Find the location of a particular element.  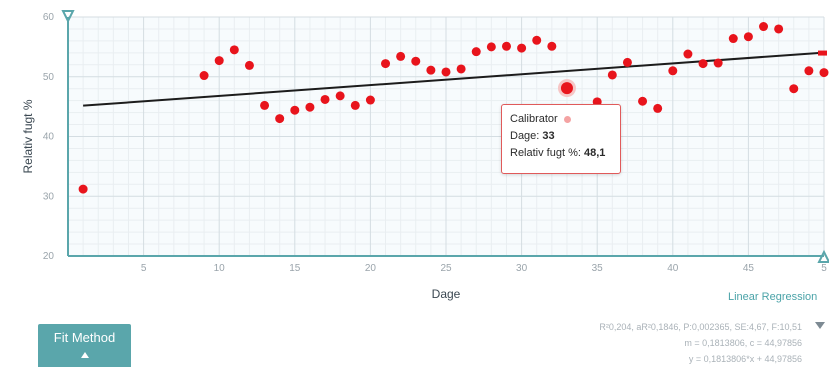

regression-end-marker is located at coordinates (822, 53).